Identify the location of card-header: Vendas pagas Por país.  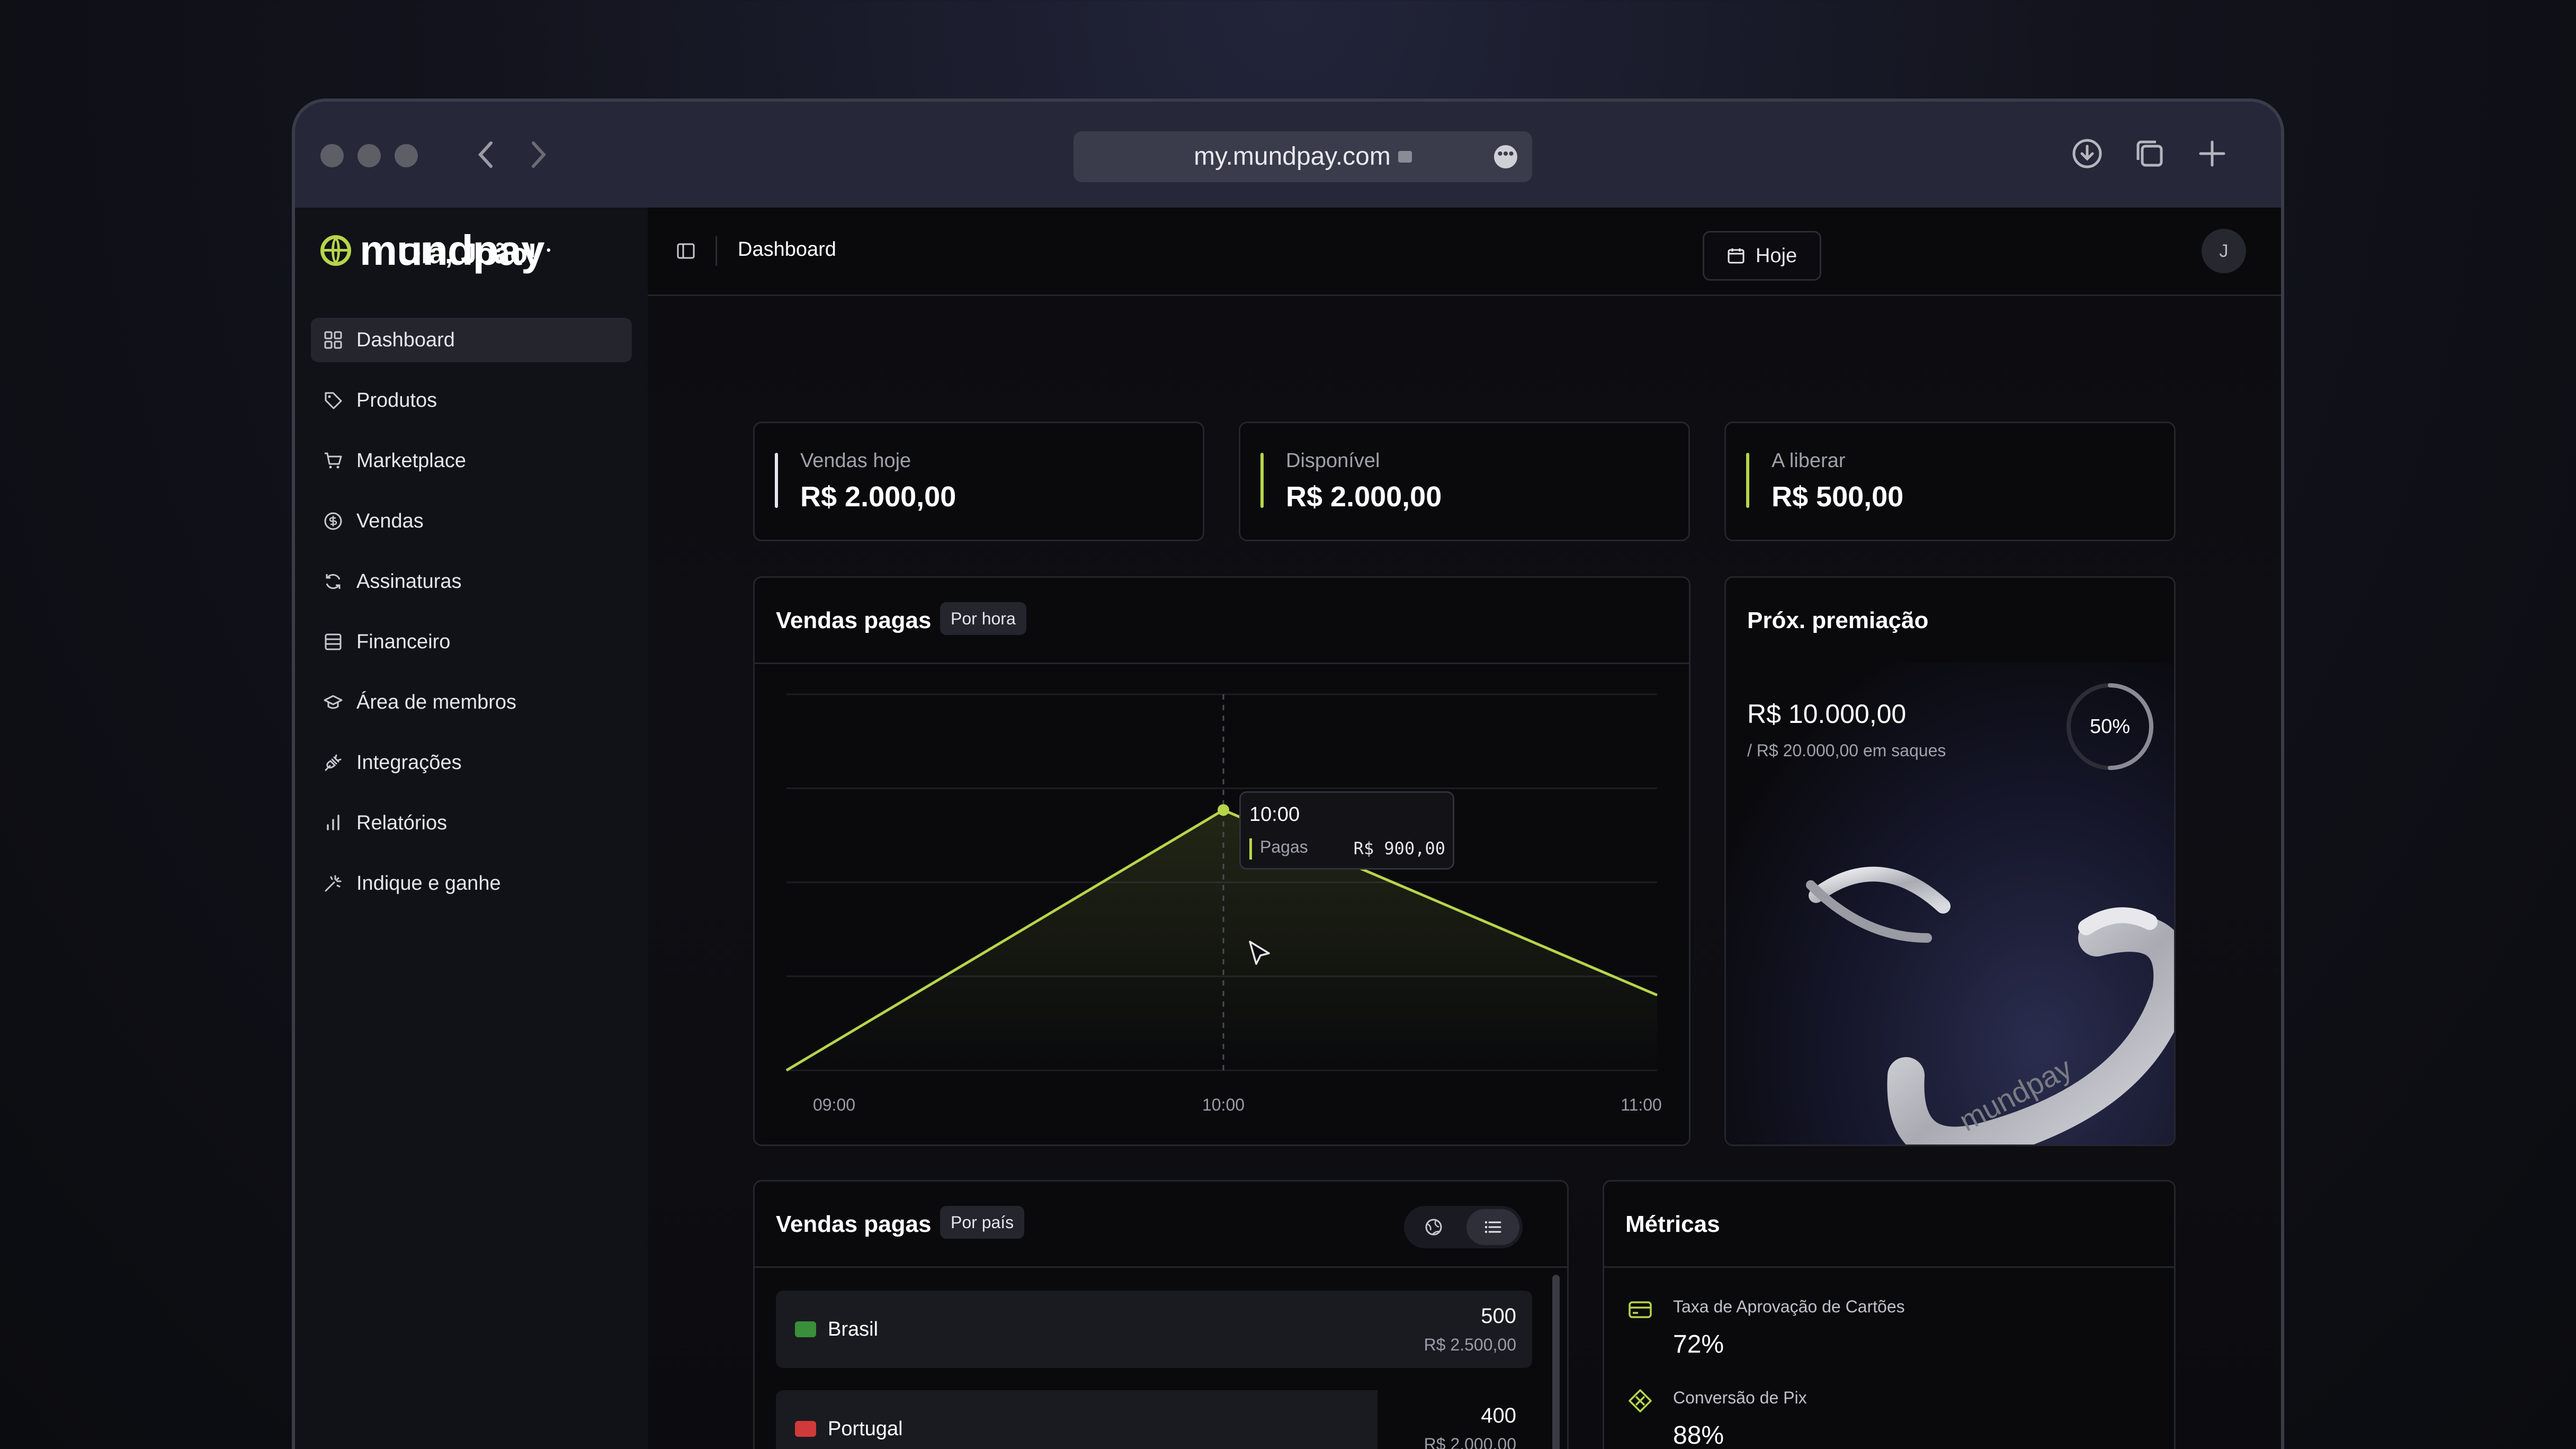
(1161, 1225).